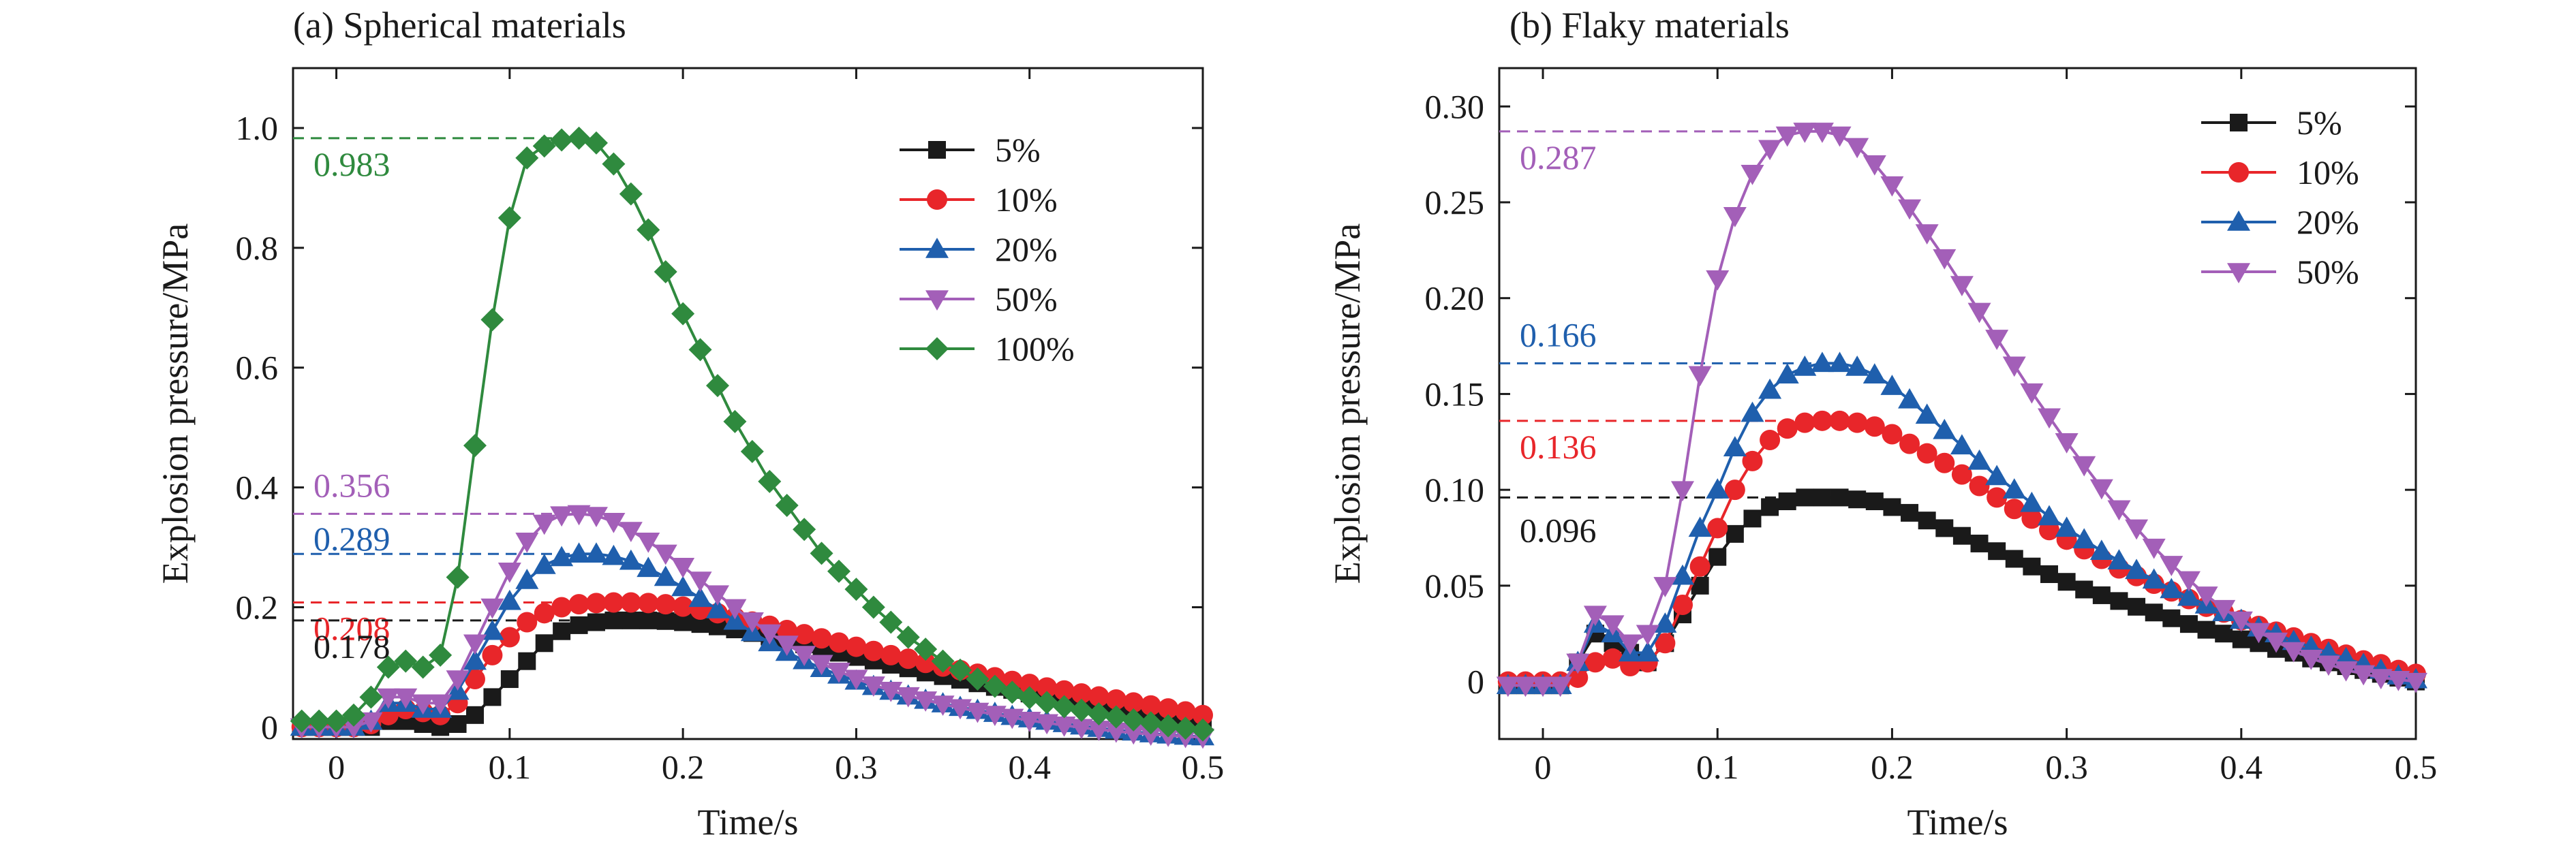 This screenshot has height=848, width=2576. I want to click on x-tick-label: 0.1, so click(1717, 767).